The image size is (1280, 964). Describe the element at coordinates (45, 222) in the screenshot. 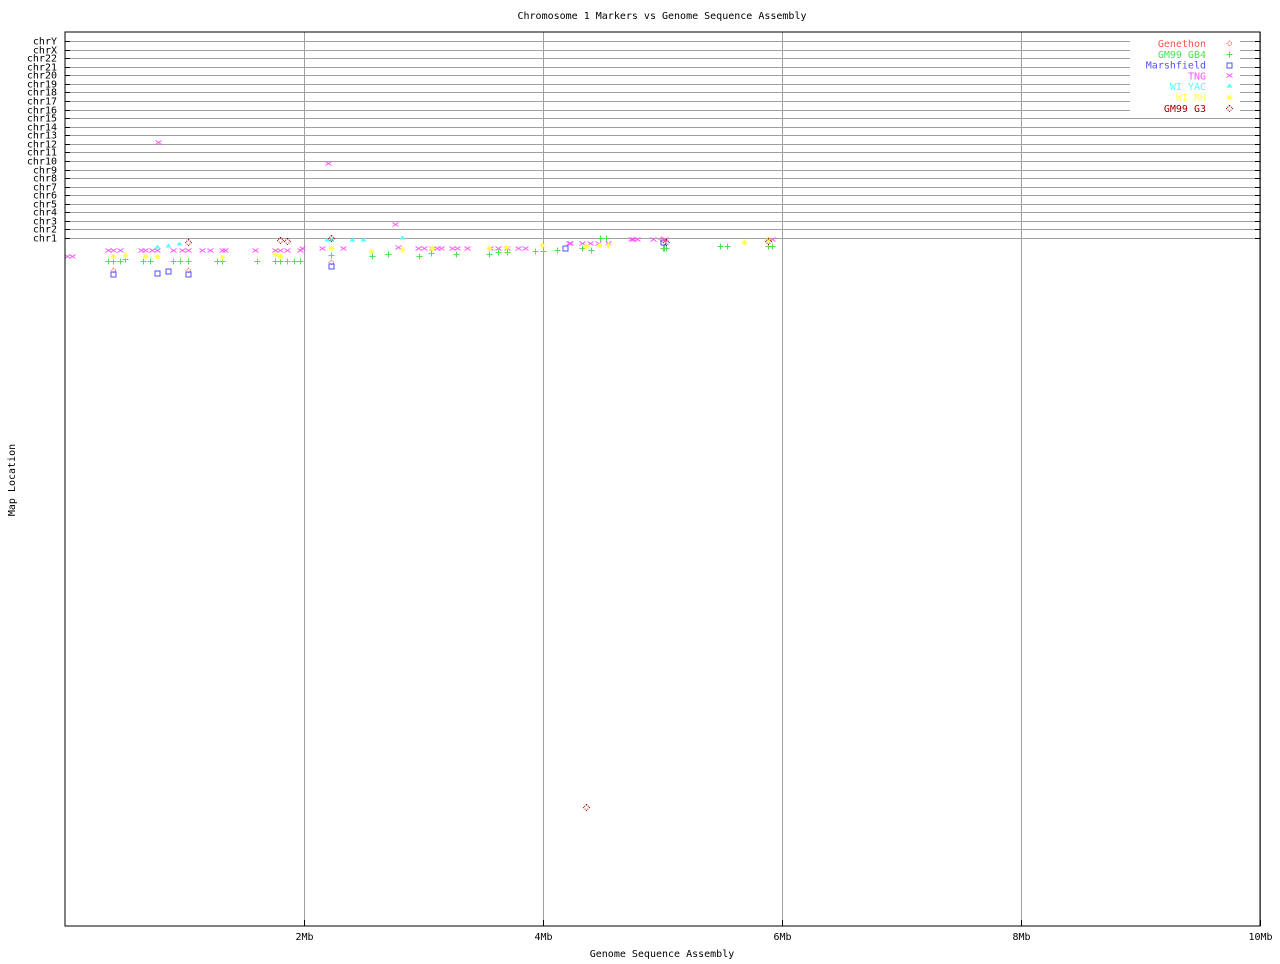

I see `y-tick-label: chr3` at that location.